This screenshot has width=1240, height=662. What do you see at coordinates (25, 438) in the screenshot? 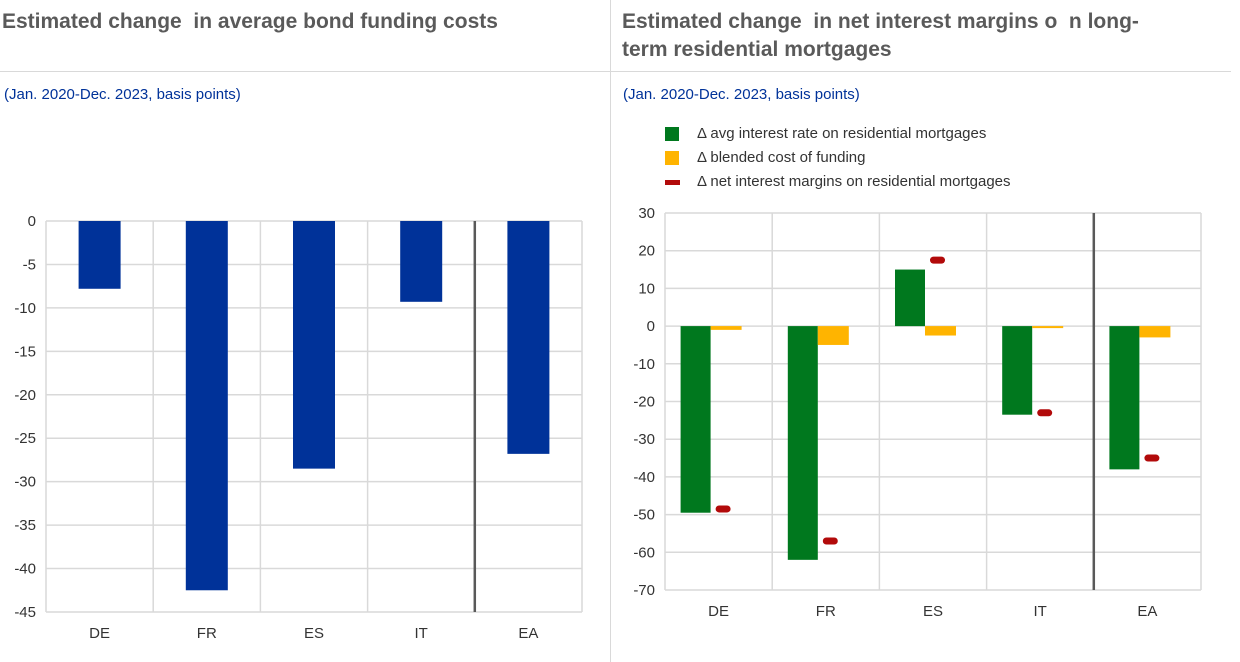
I see `y-tick-label: -25` at bounding box center [25, 438].